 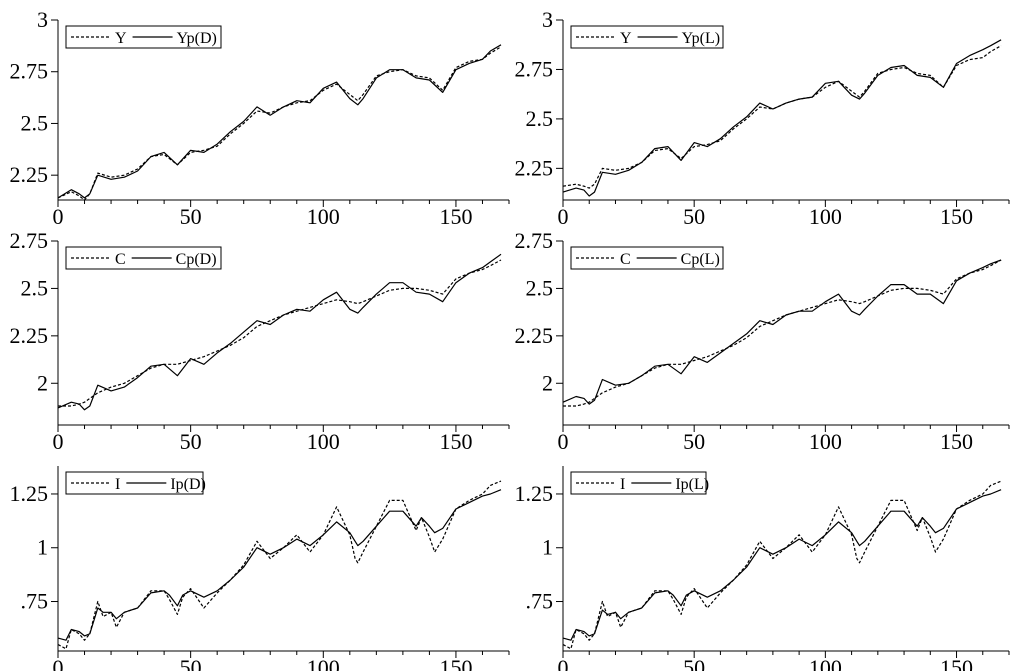 I want to click on series-line-ip-l, so click(x=782, y=565).